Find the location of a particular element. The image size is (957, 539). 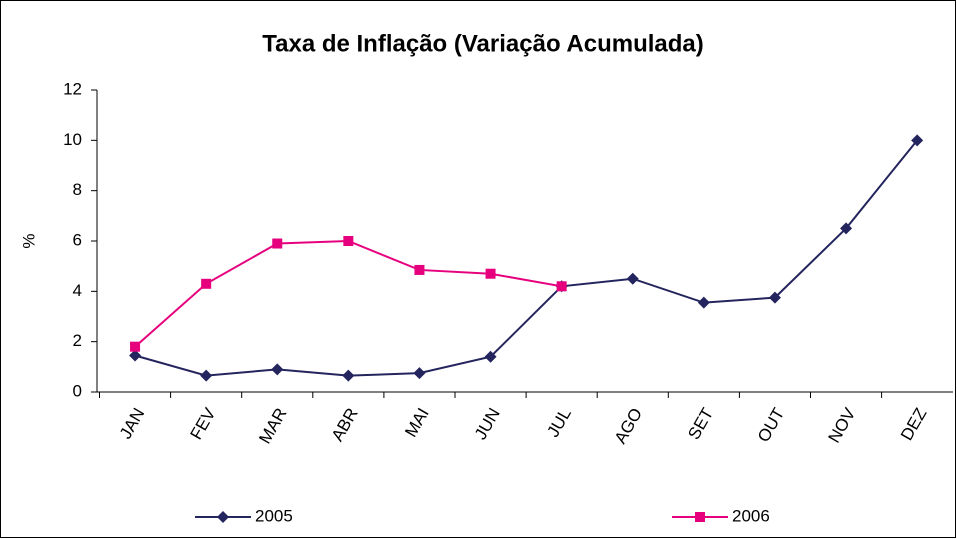

y-tick-label: 8 is located at coordinates (77, 189).